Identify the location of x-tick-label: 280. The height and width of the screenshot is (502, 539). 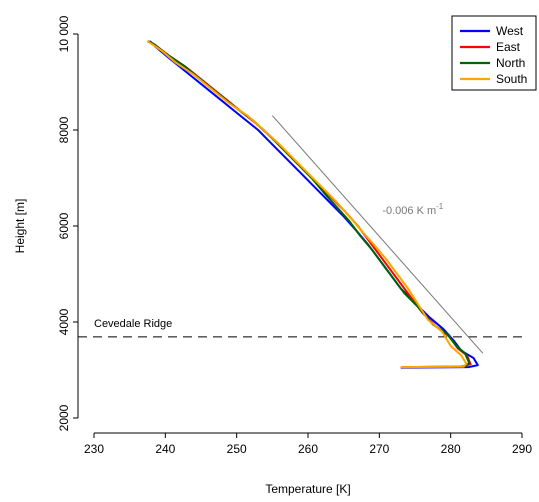
(451, 449).